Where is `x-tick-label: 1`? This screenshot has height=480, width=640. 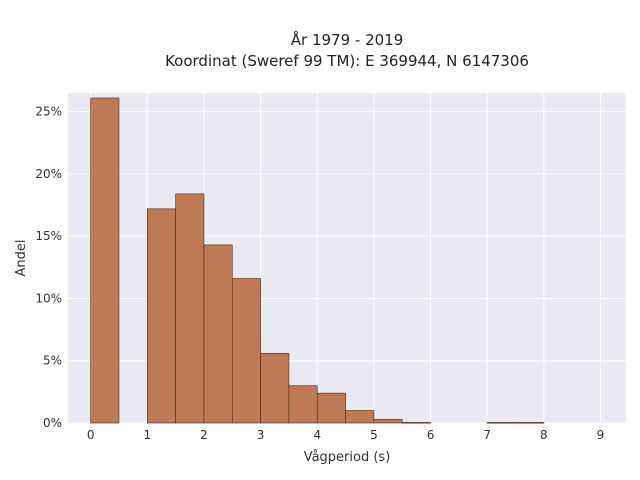 x-tick-label: 1 is located at coordinates (147, 435).